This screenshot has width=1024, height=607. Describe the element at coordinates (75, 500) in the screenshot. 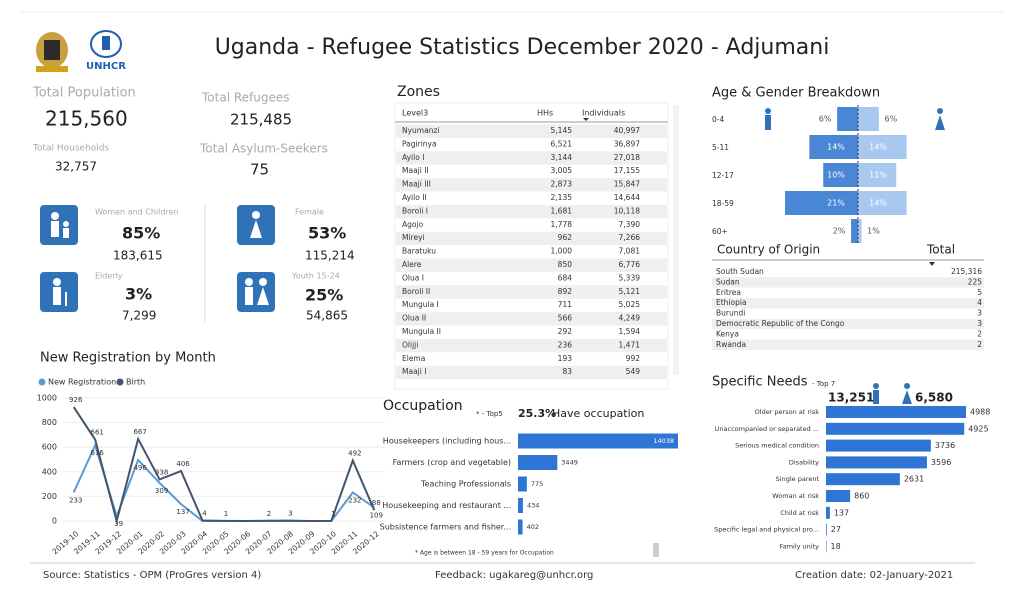

I see `data-label: 233` at that location.